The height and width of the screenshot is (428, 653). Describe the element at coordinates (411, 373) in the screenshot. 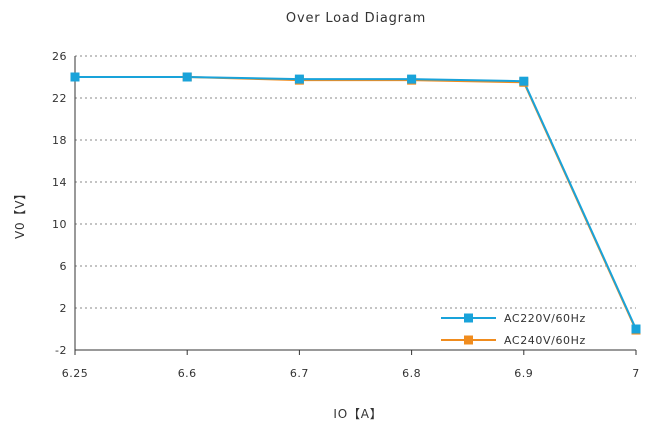

I see `x-tick-label: 6.8` at that location.